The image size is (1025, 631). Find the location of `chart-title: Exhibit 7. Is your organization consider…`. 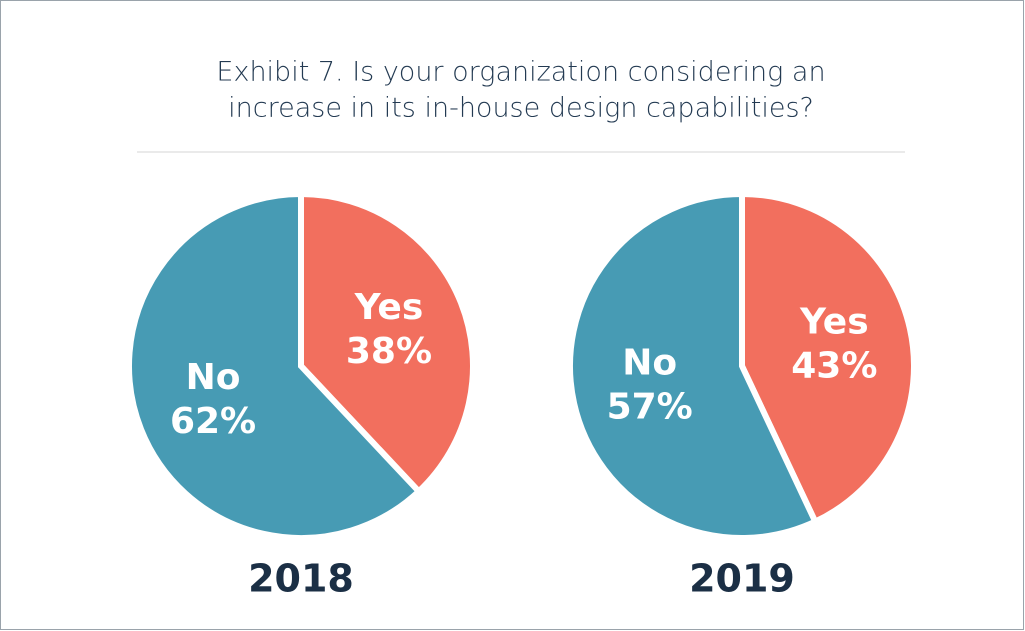

chart-title: Exhibit 7. Is your organization consider… is located at coordinates (520, 72).